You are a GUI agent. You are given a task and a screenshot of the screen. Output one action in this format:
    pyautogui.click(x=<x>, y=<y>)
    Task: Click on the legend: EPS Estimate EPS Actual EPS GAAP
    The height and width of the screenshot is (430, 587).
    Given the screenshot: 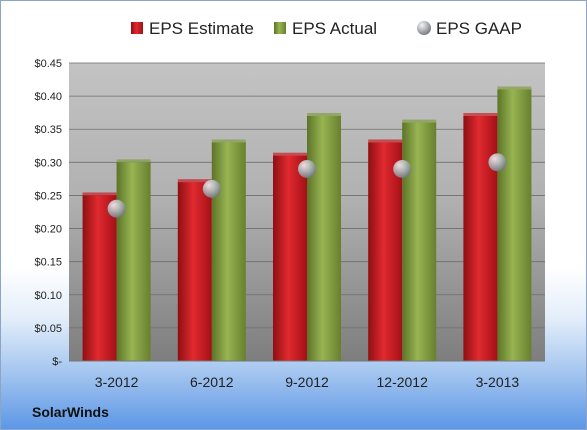 What is the action you would take?
    pyautogui.click(x=326, y=28)
    